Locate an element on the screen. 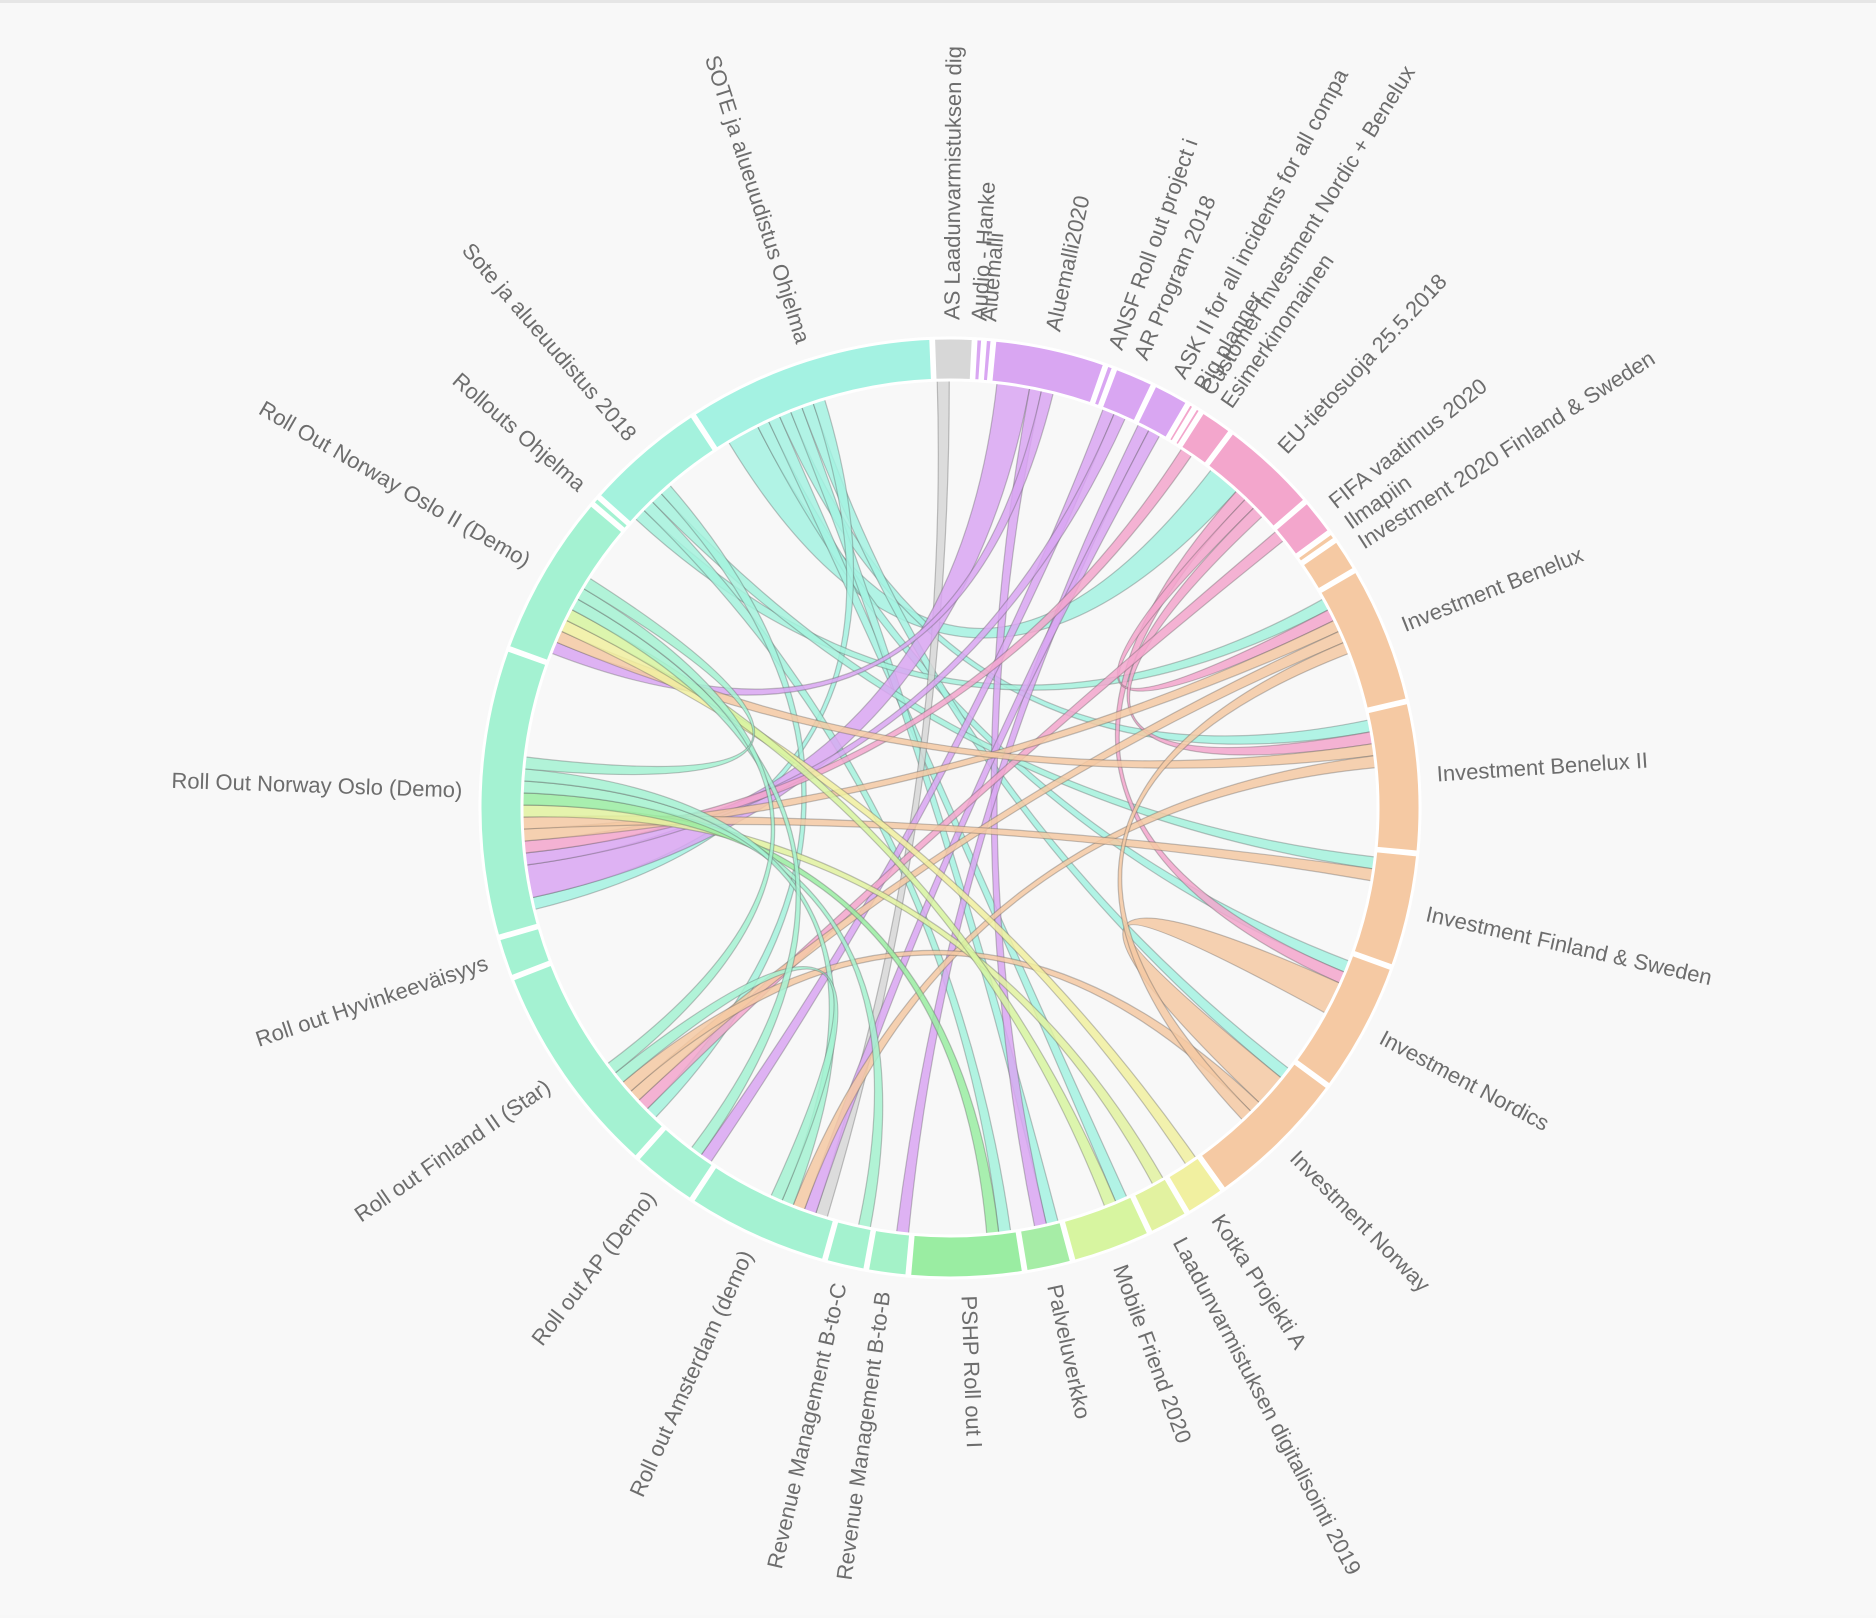 The image size is (1876, 1618). arc-roll-out-norway-oslo-ii-demo is located at coordinates (566, 583).